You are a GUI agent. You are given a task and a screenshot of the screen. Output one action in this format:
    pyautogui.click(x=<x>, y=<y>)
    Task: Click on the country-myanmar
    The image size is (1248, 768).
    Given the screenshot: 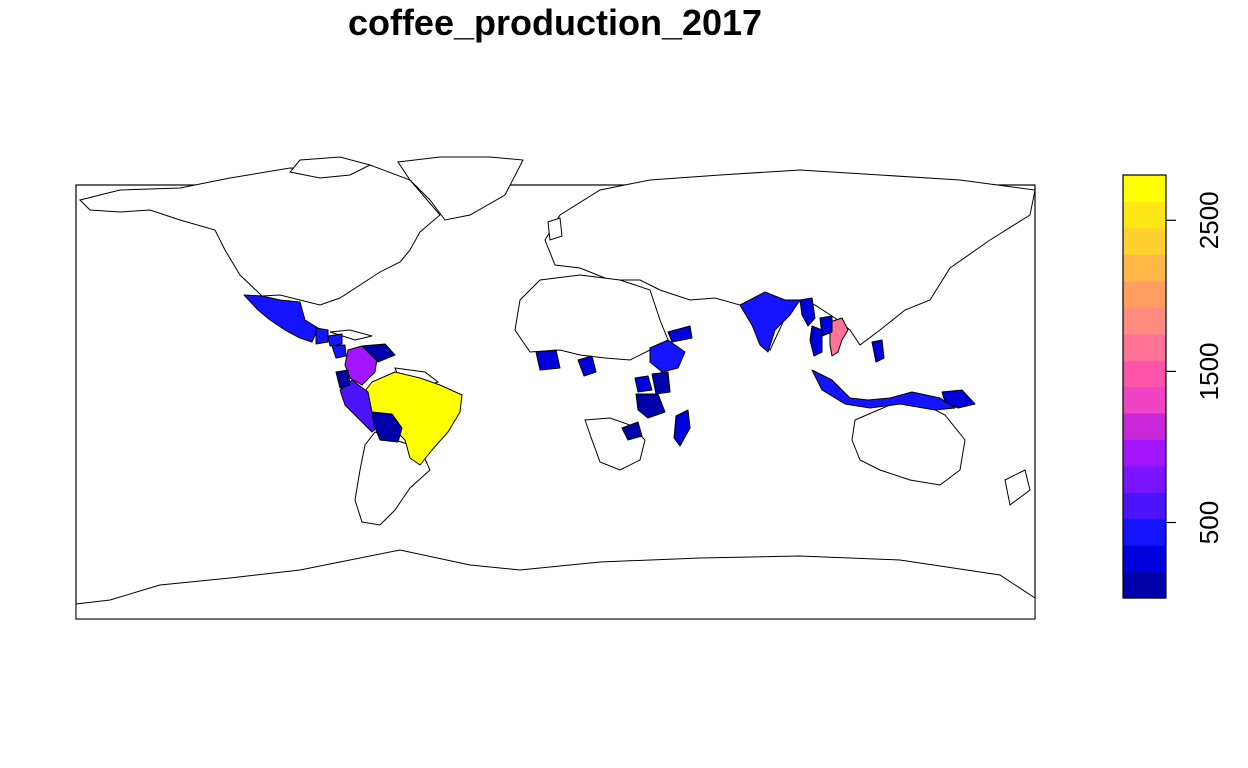 What is the action you would take?
    pyautogui.click(x=807, y=312)
    